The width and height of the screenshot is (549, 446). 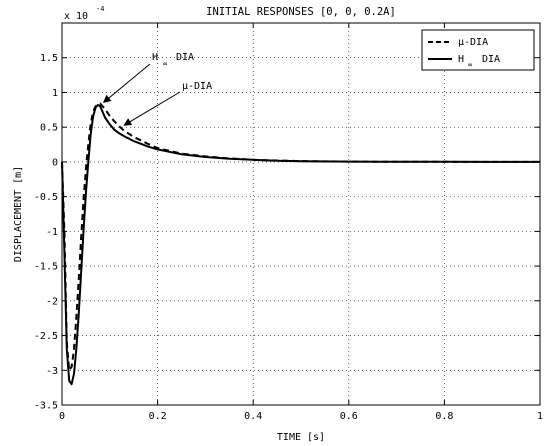 I want to click on y-tick-label: -0.5, so click(x=46, y=197).